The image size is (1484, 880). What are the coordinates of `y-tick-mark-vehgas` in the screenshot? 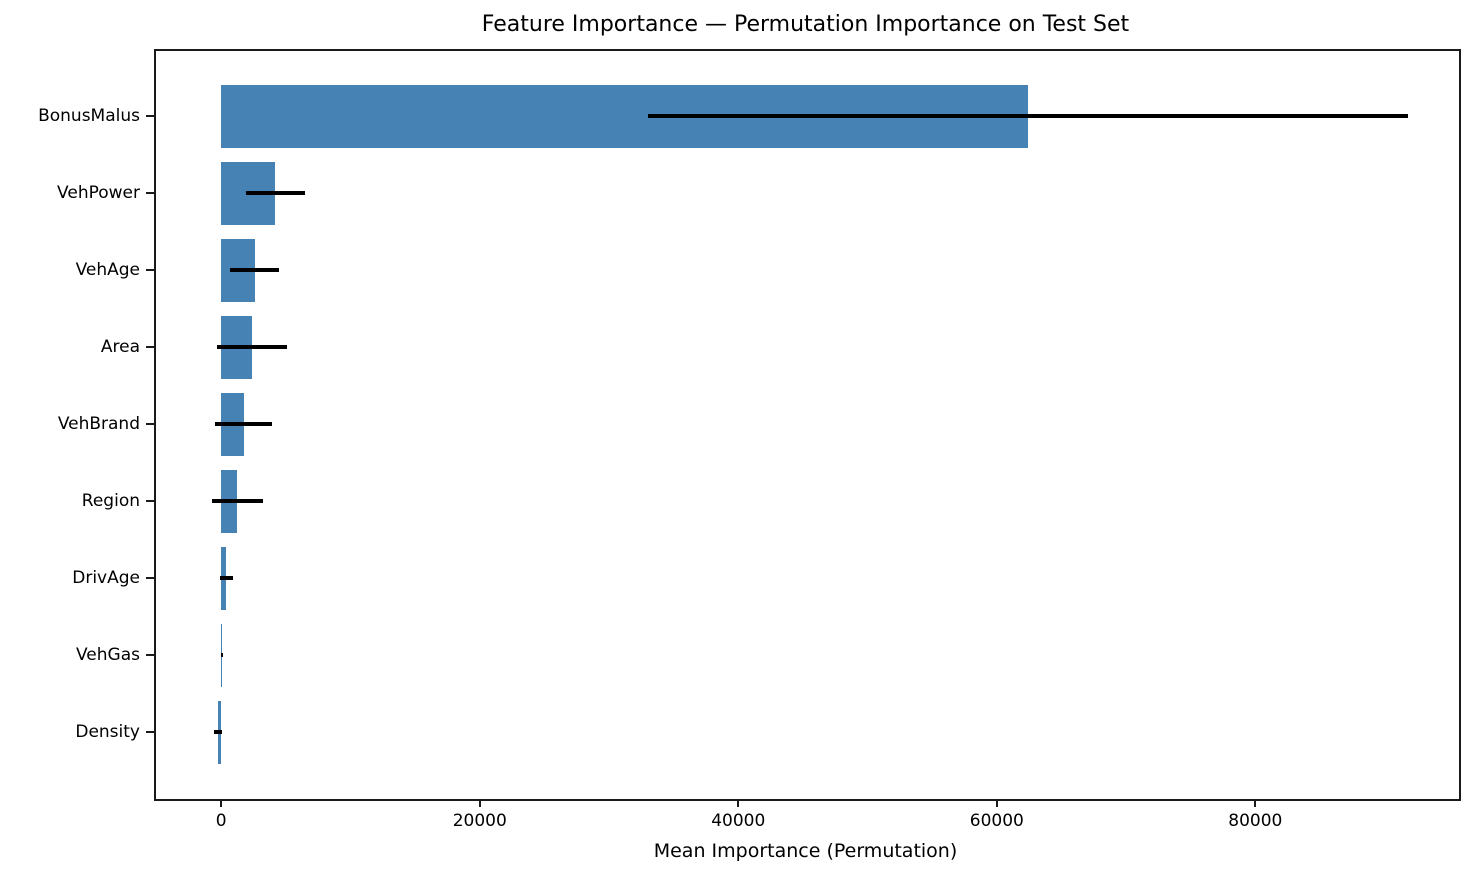 It's located at (150, 655).